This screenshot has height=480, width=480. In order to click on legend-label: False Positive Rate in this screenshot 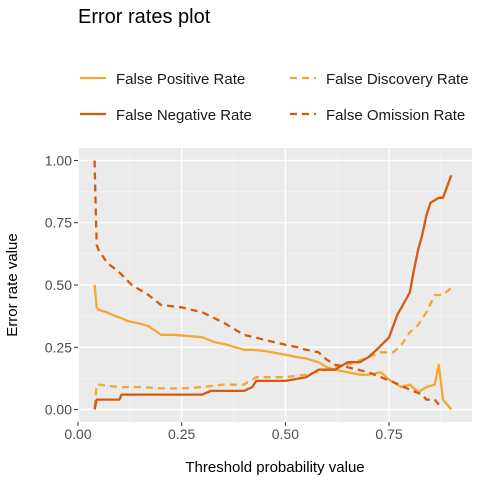, I will do `click(180, 79)`.